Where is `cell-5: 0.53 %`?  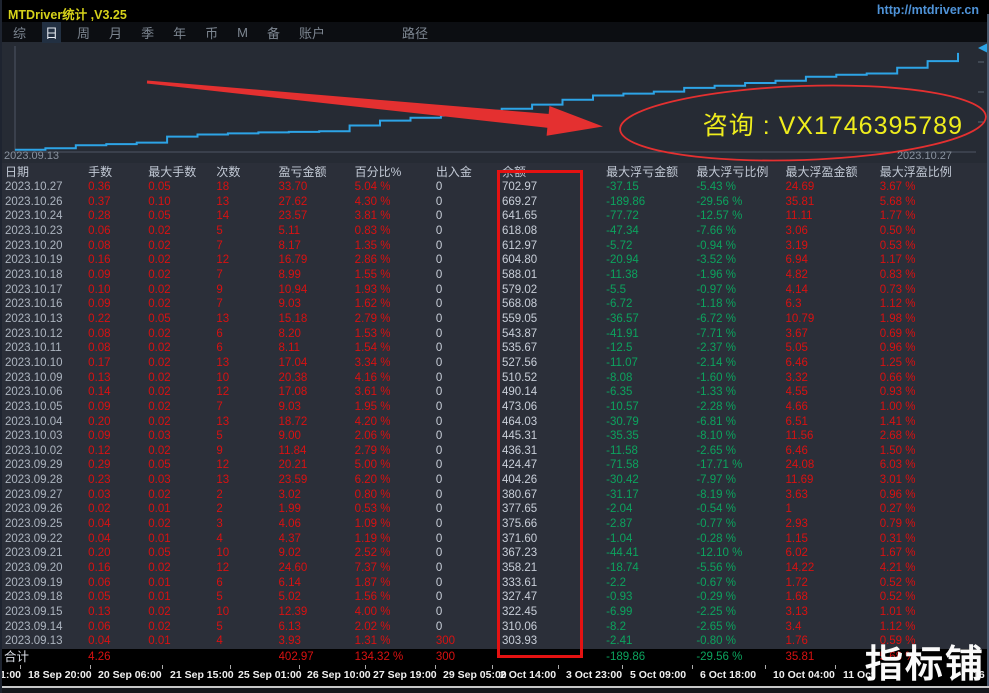
cell-5: 0.53 % is located at coordinates (372, 509).